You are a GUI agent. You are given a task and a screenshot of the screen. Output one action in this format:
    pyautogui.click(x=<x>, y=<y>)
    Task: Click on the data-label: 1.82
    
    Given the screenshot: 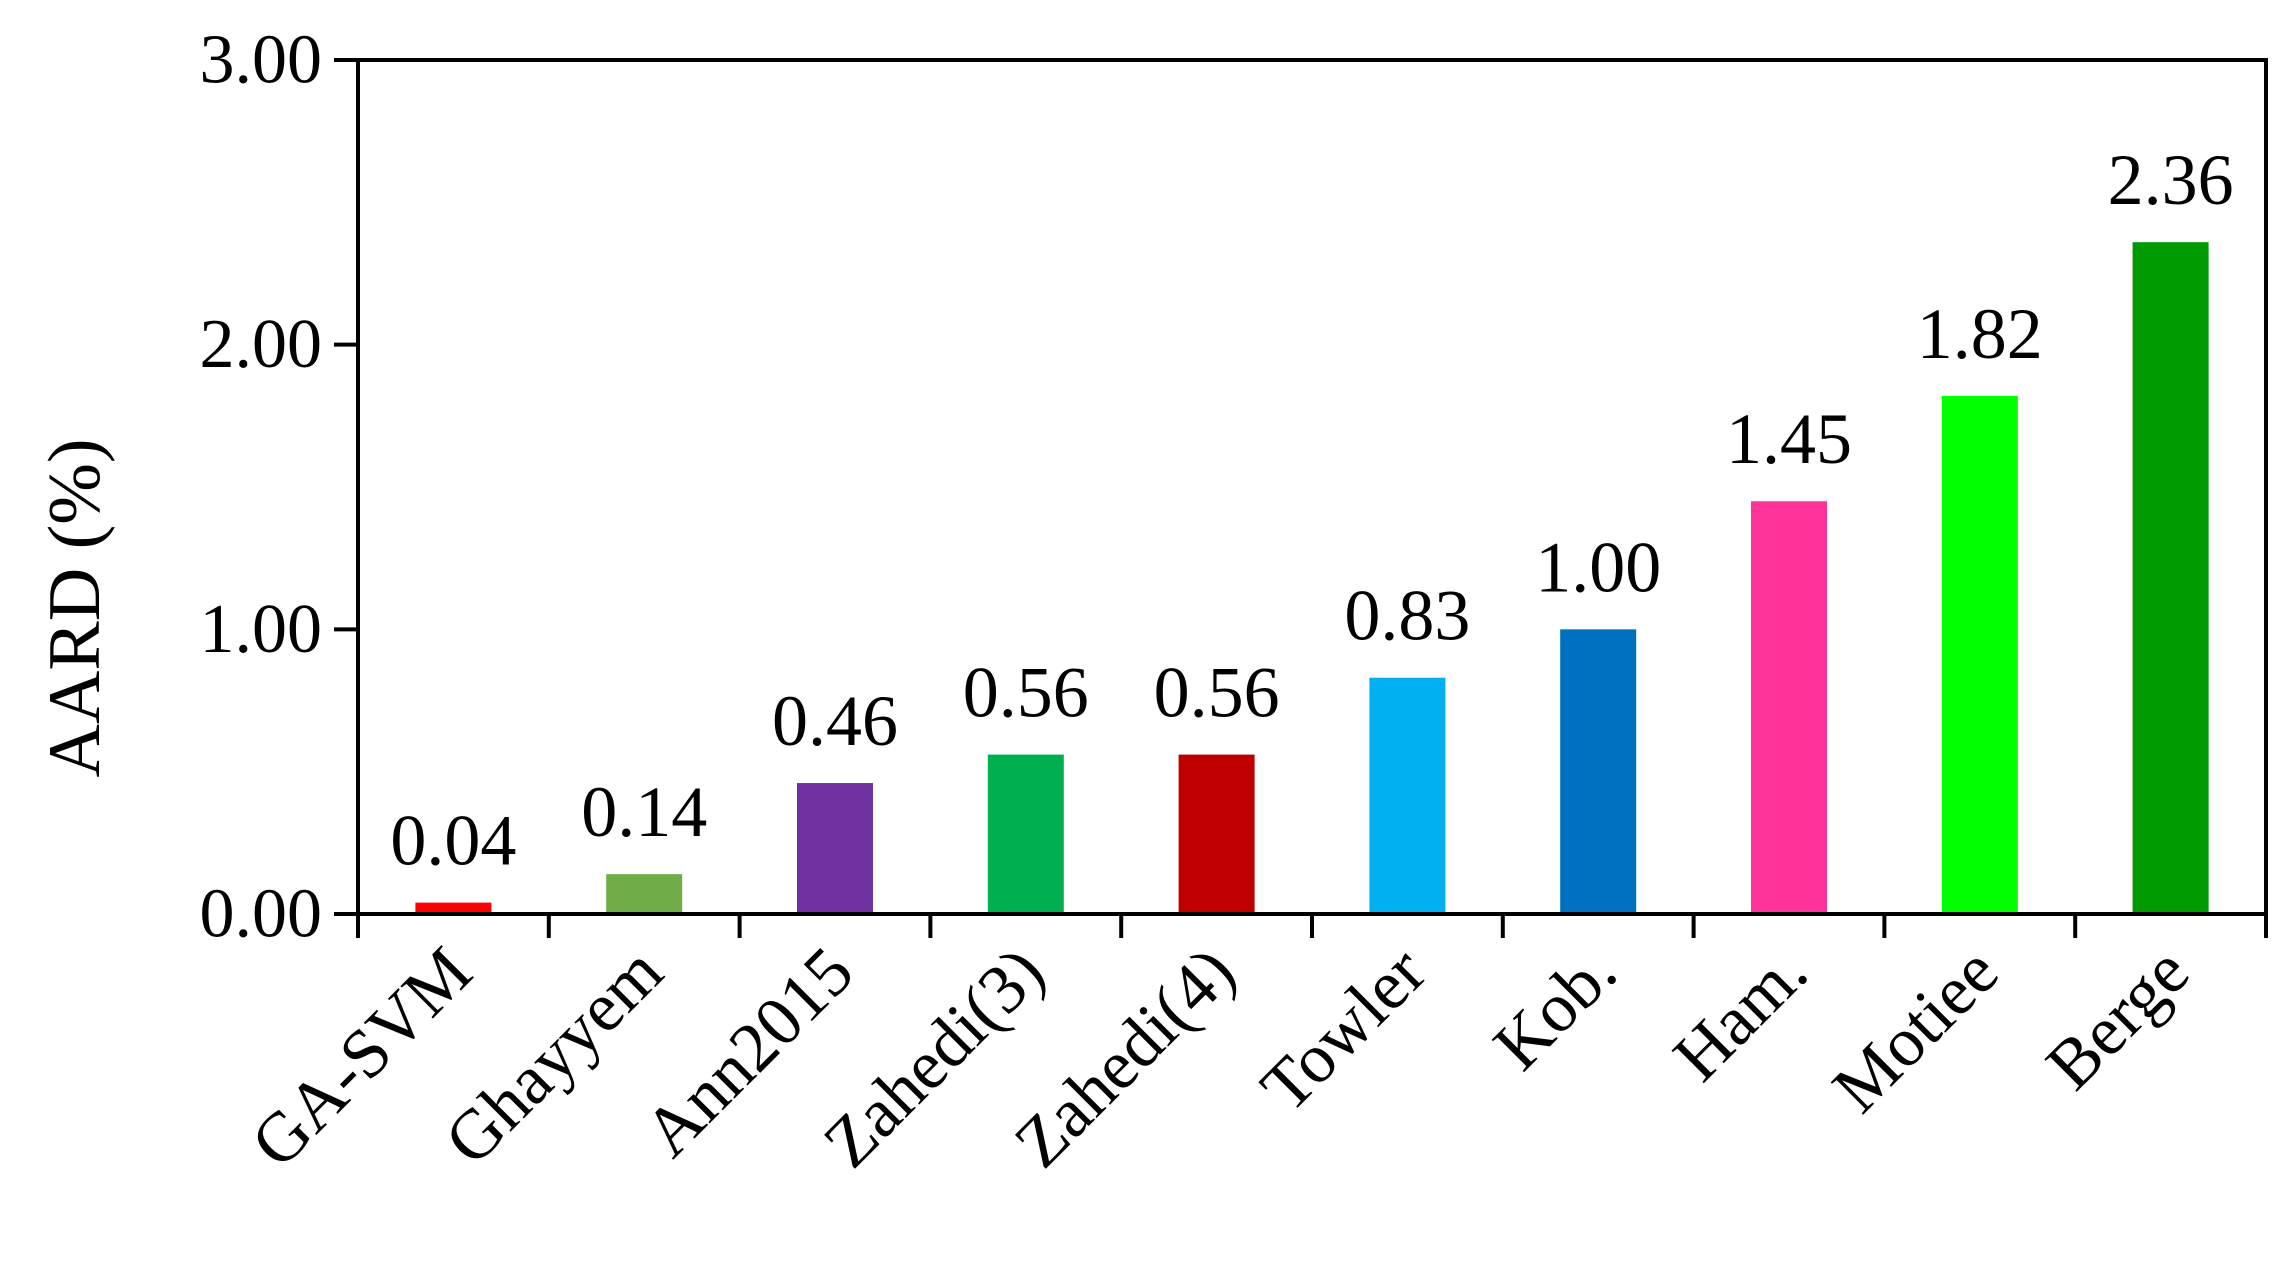 What is the action you would take?
    pyautogui.click(x=1980, y=334)
    